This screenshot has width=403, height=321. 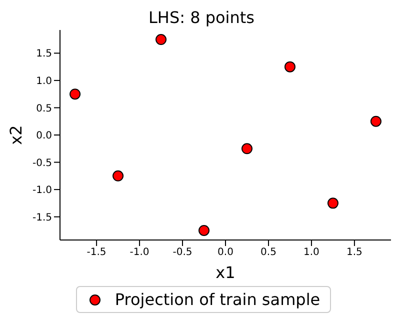 I want to click on x-tick-label: -0.5, so click(x=182, y=252).